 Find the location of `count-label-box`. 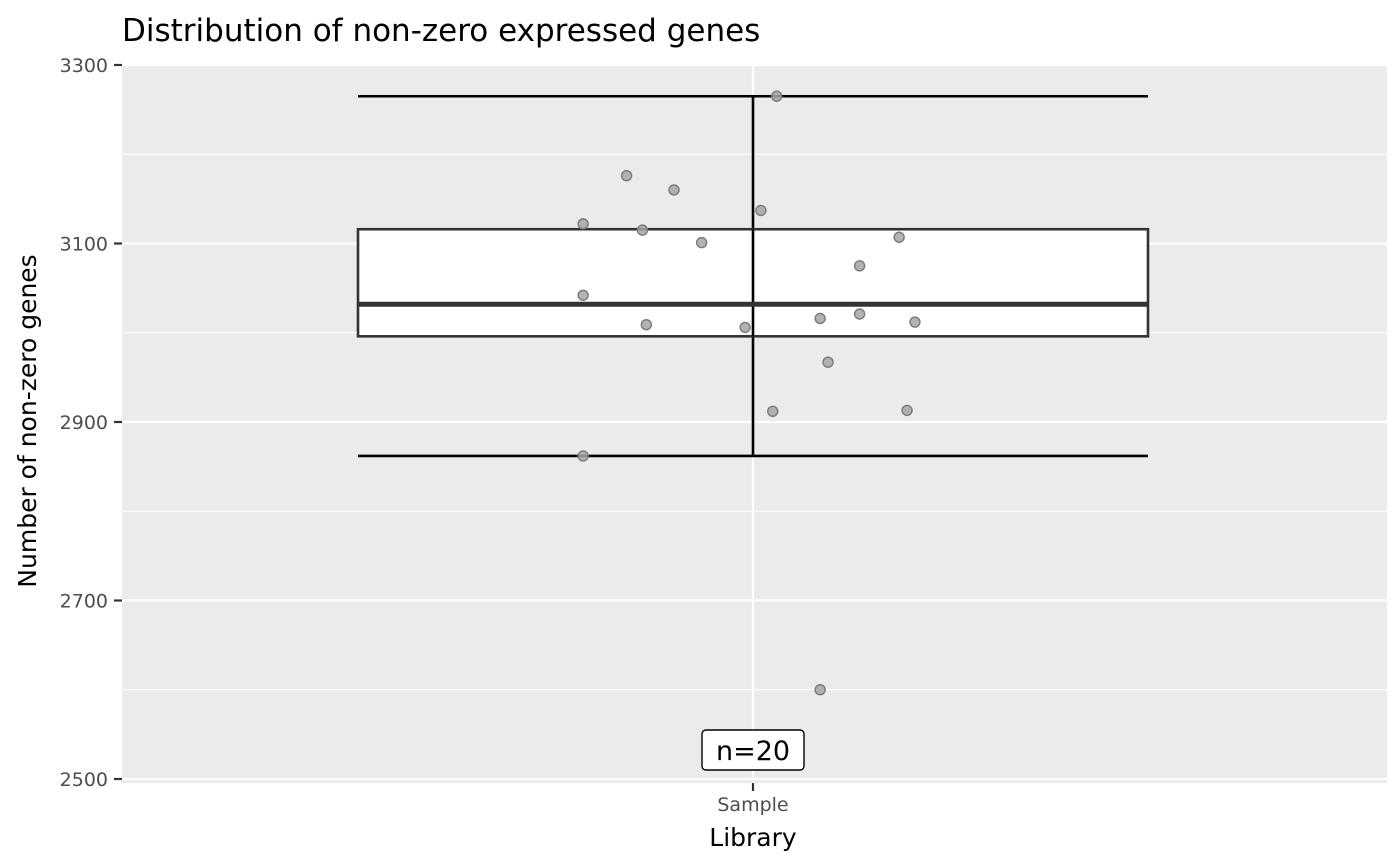

count-label-box is located at coordinates (753, 750).